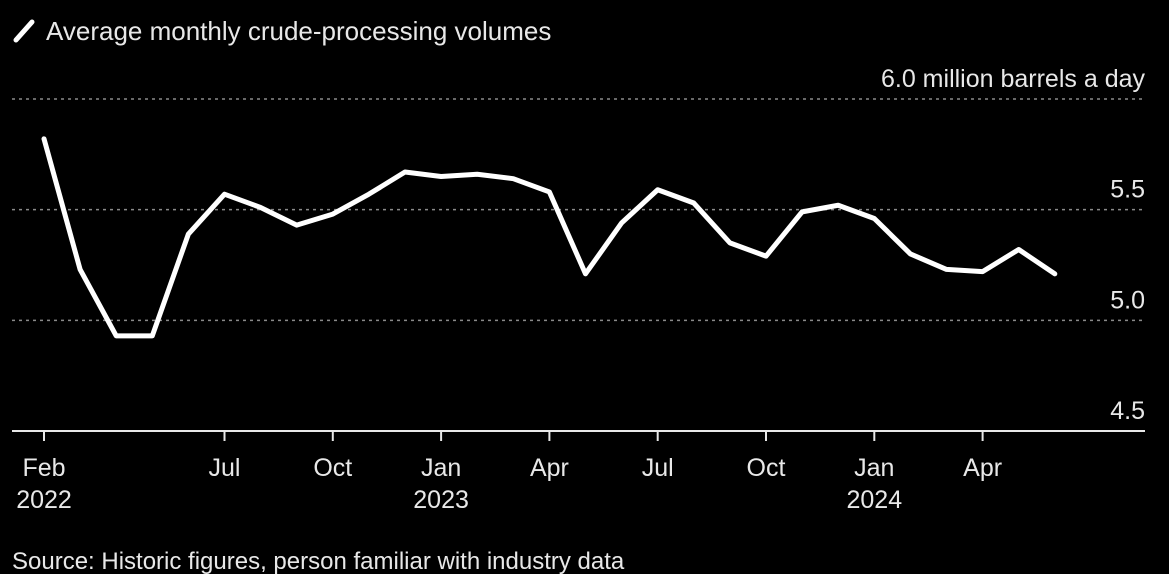 The height and width of the screenshot is (574, 1169). Describe the element at coordinates (298, 31) in the screenshot. I see `legend-label: Average monthly crude-processing volumes` at that location.